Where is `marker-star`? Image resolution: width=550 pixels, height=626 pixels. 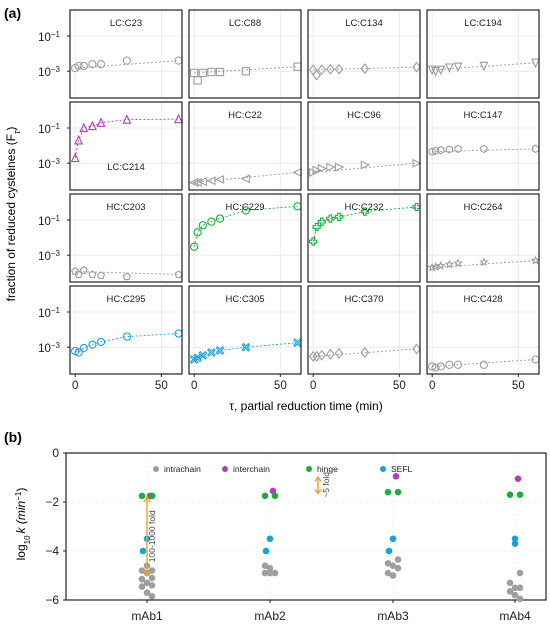
marker-star is located at coordinates (535, 260).